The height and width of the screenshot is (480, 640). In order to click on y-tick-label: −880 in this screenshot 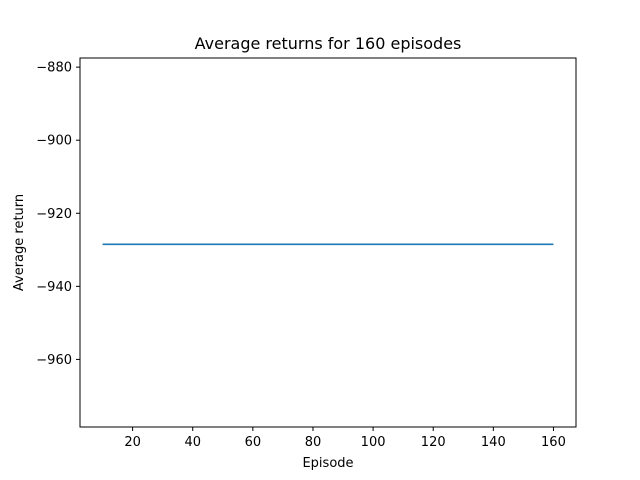, I will do `click(54, 68)`.